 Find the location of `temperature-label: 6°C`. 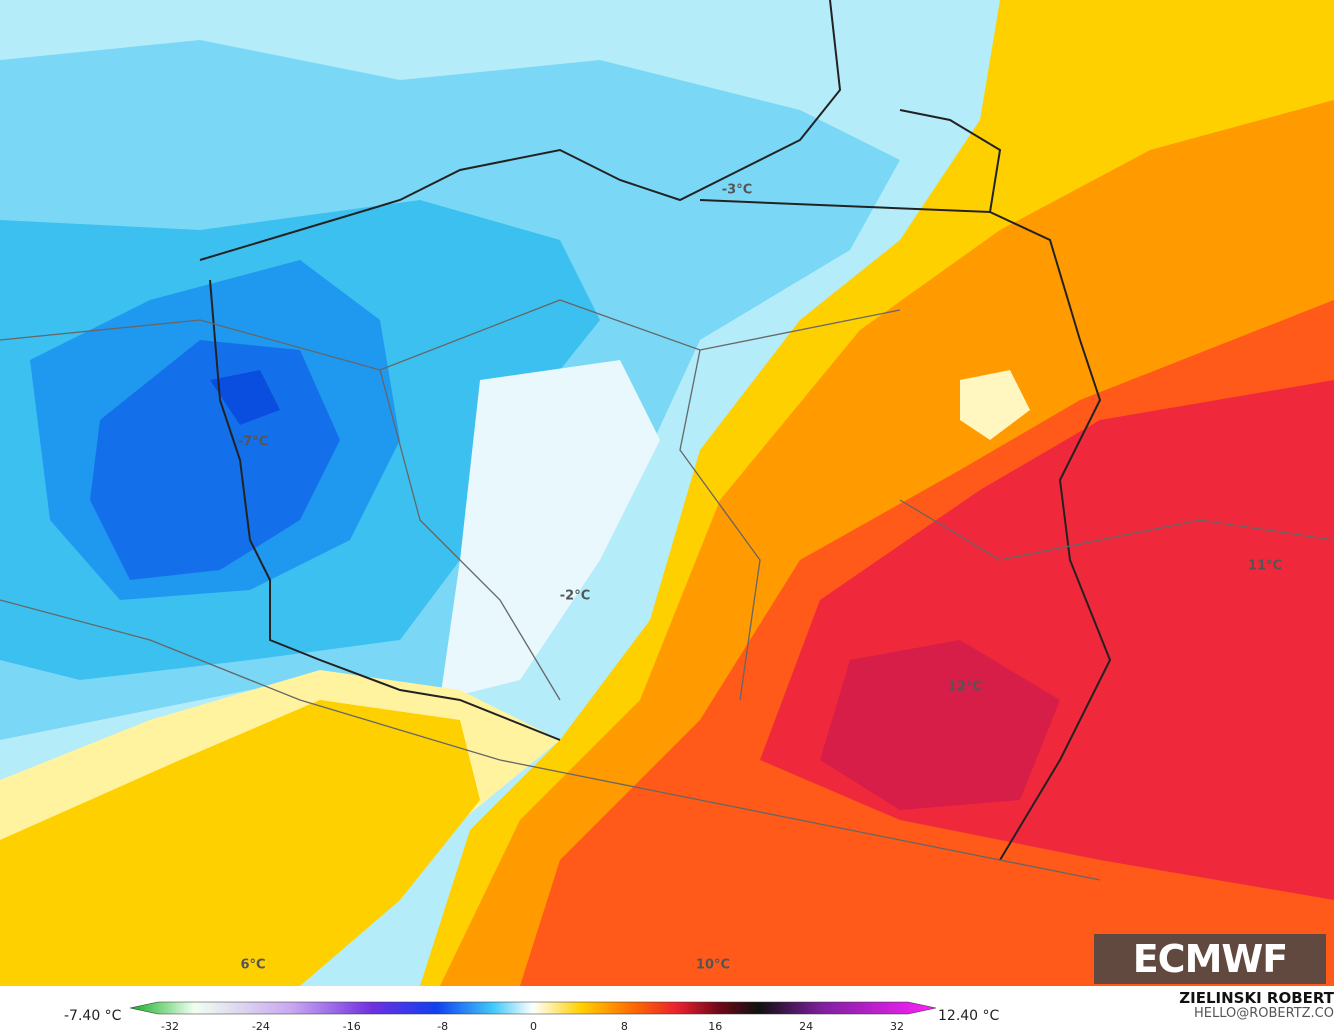

temperature-label: 6°C is located at coordinates (252, 965).